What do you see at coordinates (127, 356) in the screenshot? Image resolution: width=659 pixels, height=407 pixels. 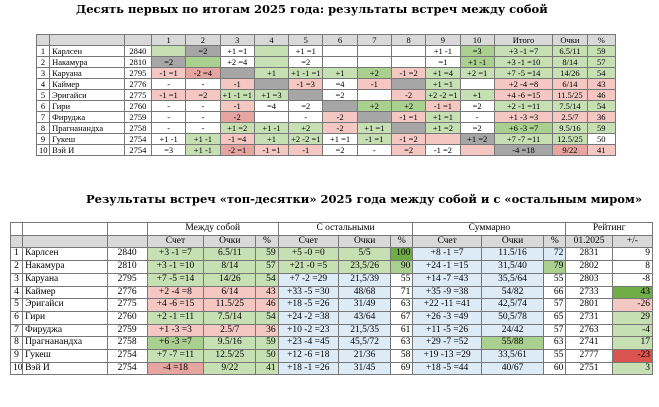 I see `player-rating: 2754` at bounding box center [127, 356].